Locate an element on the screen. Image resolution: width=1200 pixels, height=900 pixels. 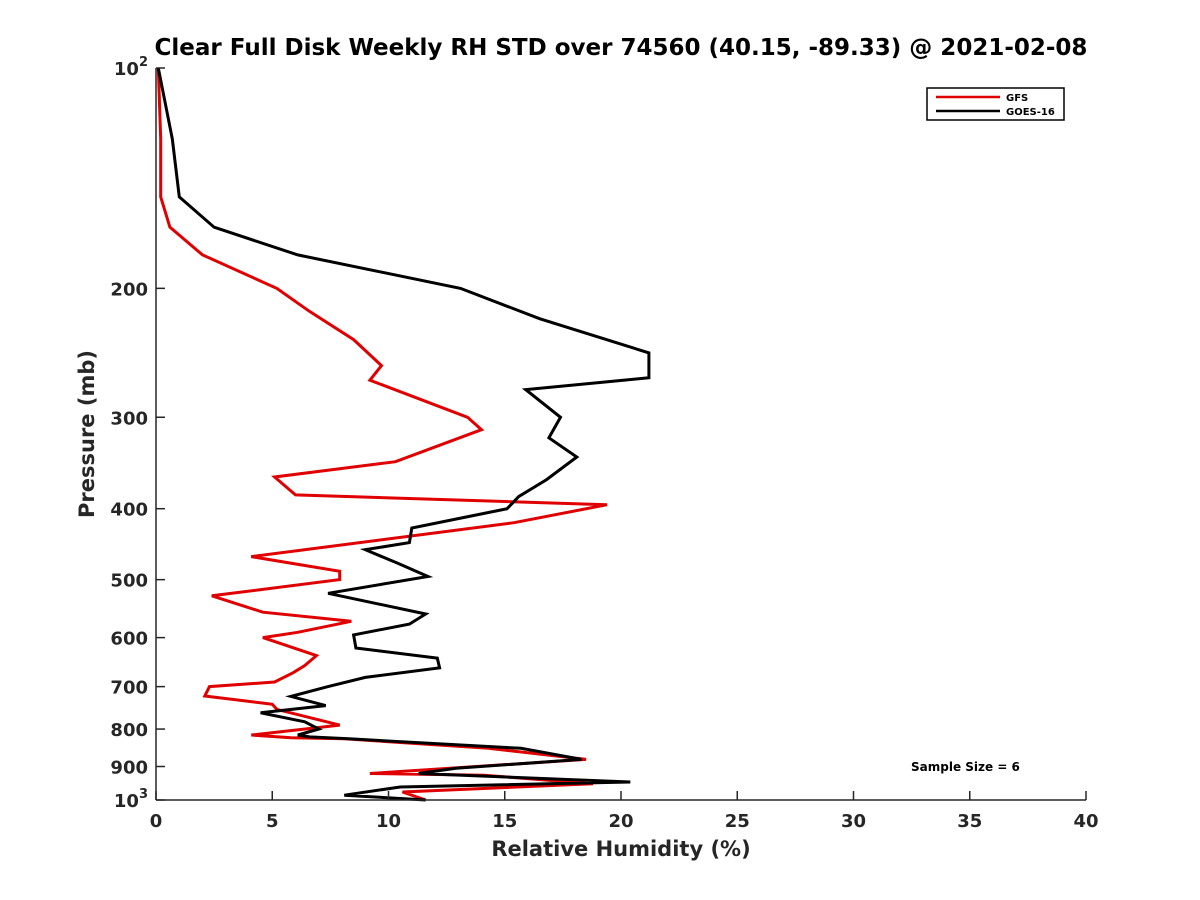
y-tick-label: 300 is located at coordinates (129, 418).